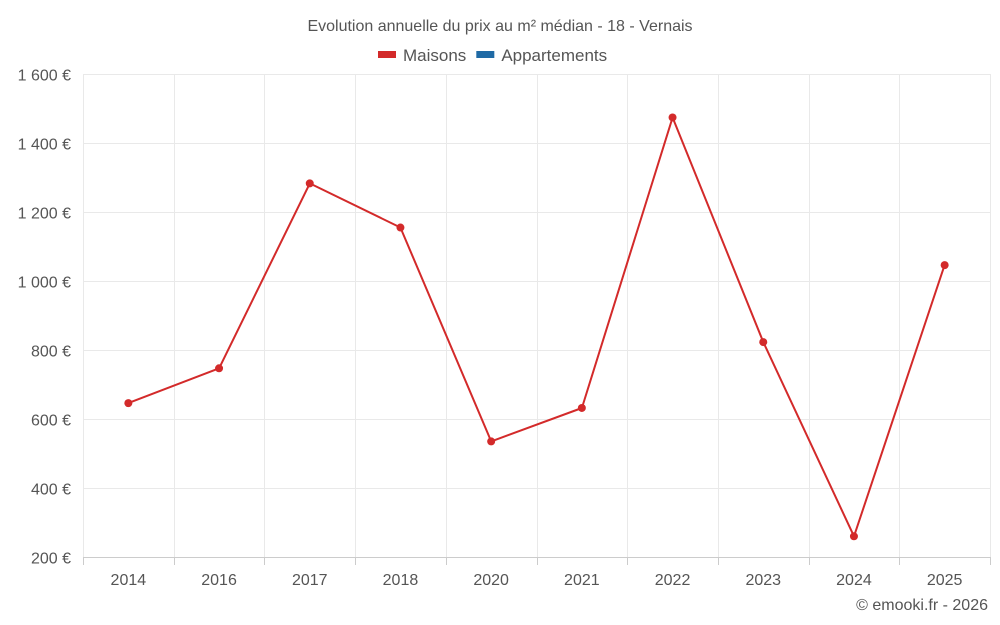 This screenshot has width=1000, height=625. I want to click on x-tick-label: 2018, so click(401, 580).